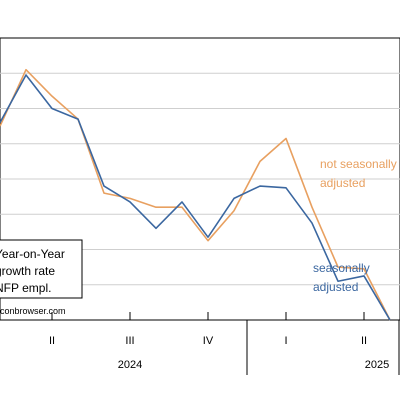  I want to click on legend-line2: growth rate, so click(27, 271).